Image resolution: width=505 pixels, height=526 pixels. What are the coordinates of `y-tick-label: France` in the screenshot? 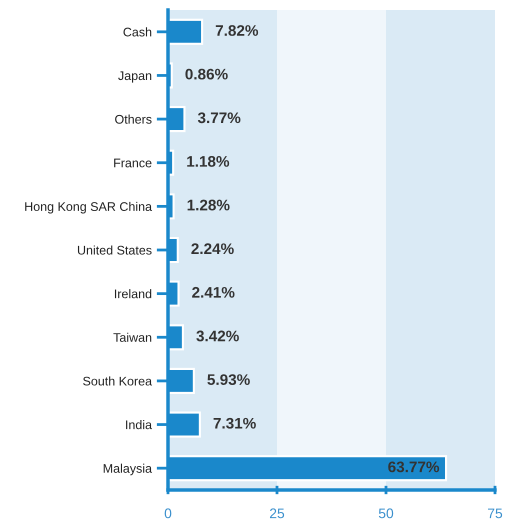 It's located at (133, 163).